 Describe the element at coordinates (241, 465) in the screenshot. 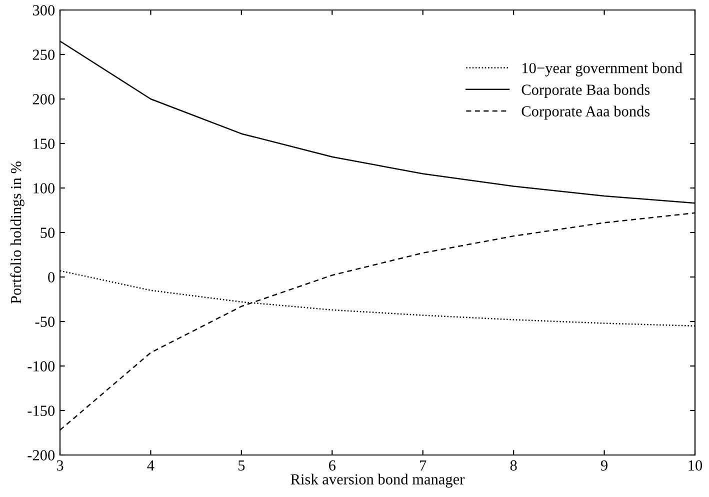

I see `x-tick-label: 5` at that location.